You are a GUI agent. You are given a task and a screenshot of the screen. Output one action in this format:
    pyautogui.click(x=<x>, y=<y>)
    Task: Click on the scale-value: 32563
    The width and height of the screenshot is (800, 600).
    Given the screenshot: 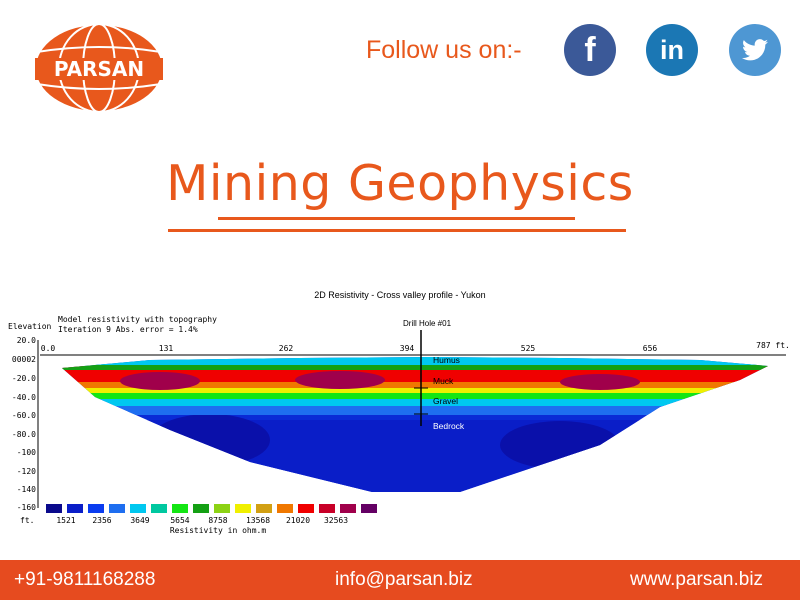 What is the action you would take?
    pyautogui.click(x=336, y=520)
    